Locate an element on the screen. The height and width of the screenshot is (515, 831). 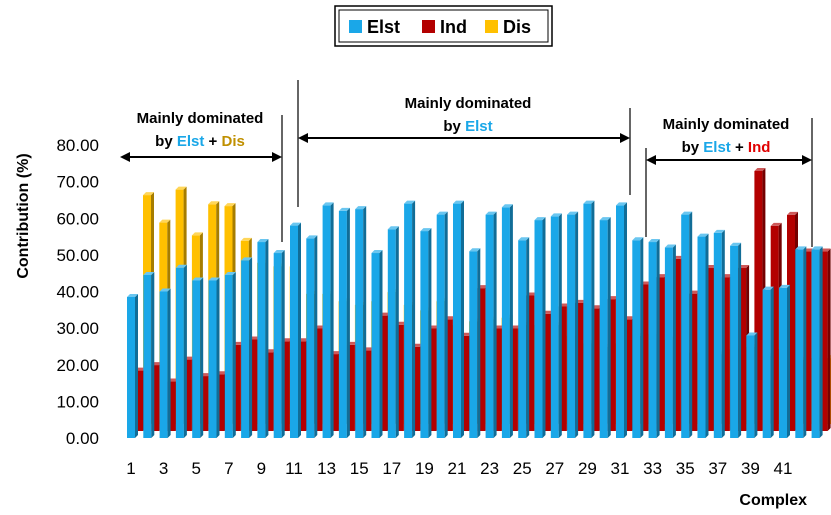
legend-frame is located at coordinates (443, 26).